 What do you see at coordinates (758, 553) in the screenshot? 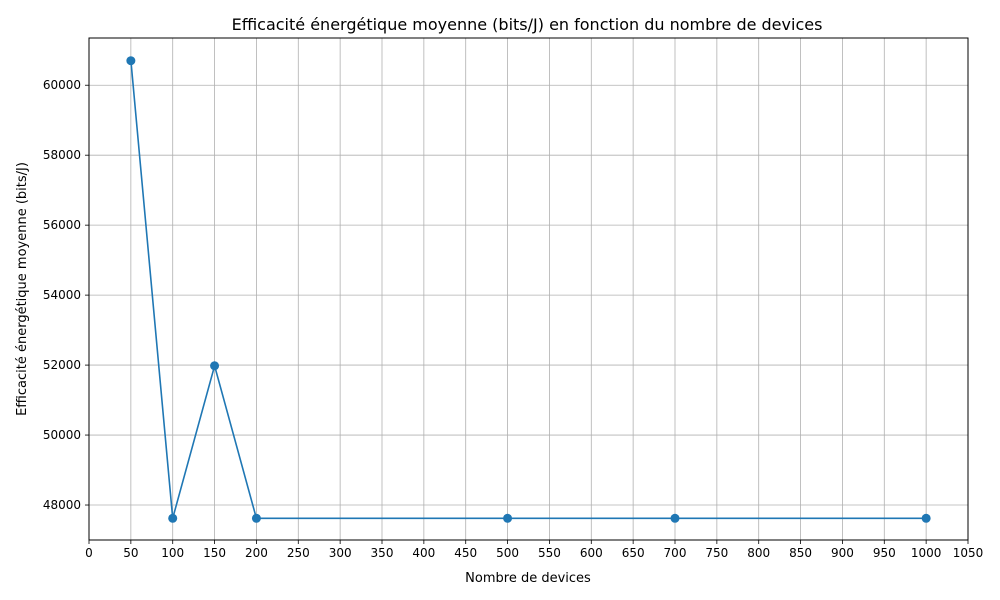
I see `x-tick-label: 800` at bounding box center [758, 553].